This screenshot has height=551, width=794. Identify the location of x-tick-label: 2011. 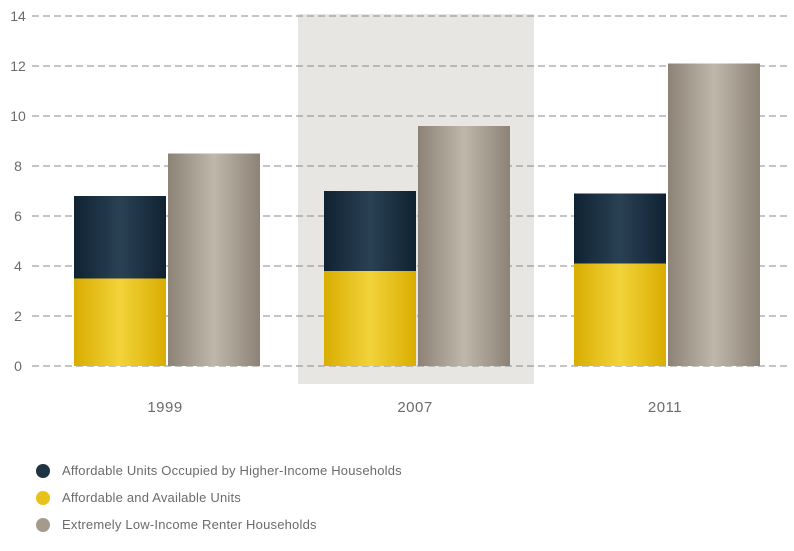
(665, 407).